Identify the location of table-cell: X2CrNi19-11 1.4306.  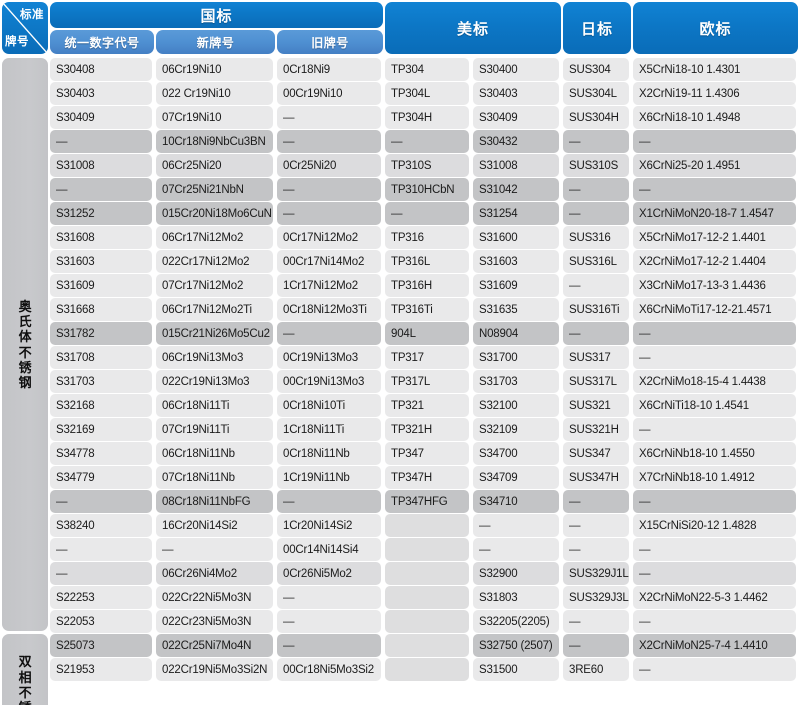
(714, 93).